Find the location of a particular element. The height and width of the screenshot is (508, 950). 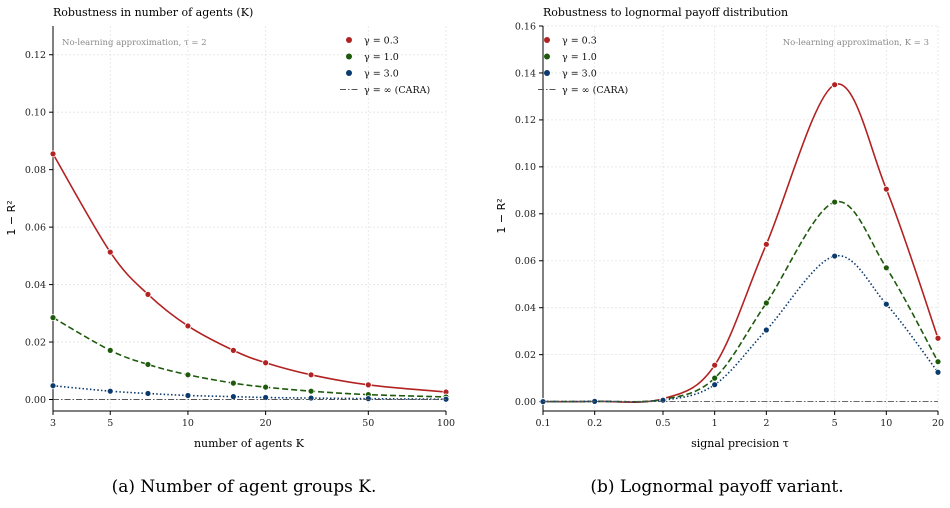

y-tick-label: 0.02 is located at coordinates (35, 342).